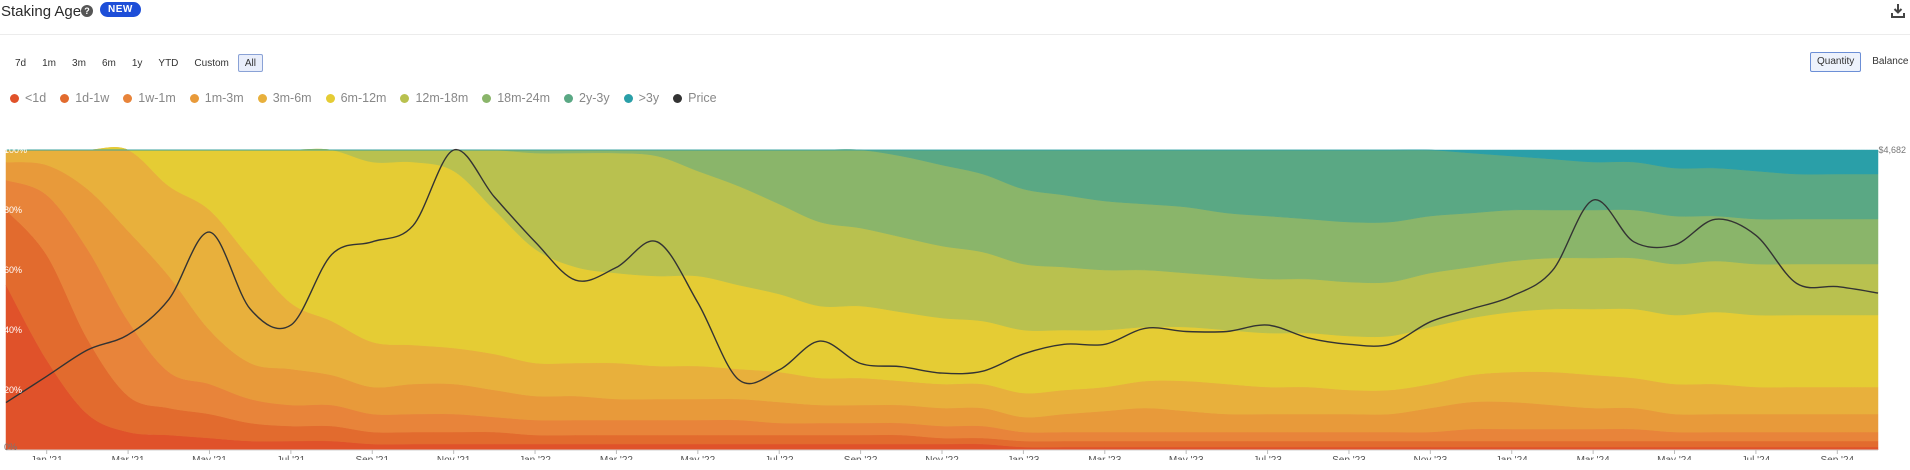 This screenshot has height=470, width=1910. What do you see at coordinates (128, 457) in the screenshot?
I see `x-tick-label: Mar '21` at bounding box center [128, 457].